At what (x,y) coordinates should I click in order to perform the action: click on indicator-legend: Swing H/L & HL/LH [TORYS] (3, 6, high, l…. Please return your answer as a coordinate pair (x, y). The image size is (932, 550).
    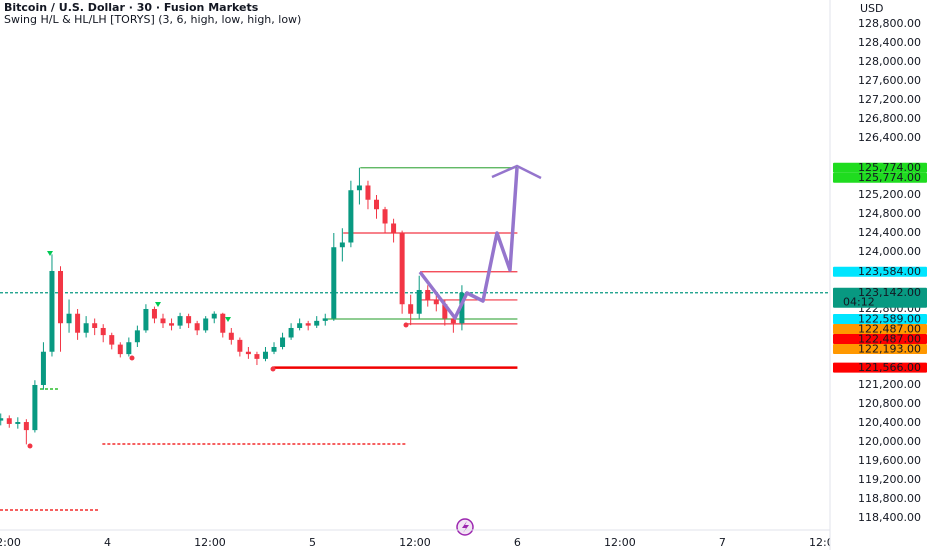
    Looking at the image, I should click on (152, 19).